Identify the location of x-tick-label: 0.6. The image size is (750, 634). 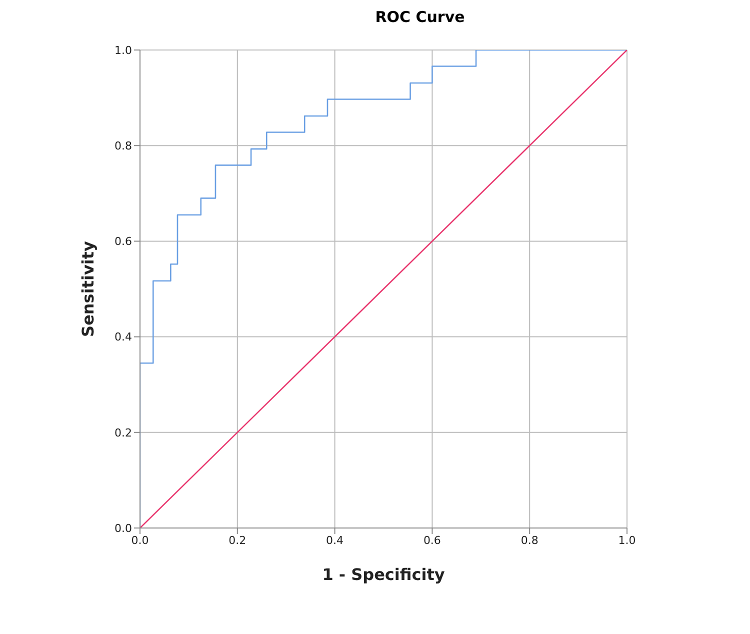
(432, 540).